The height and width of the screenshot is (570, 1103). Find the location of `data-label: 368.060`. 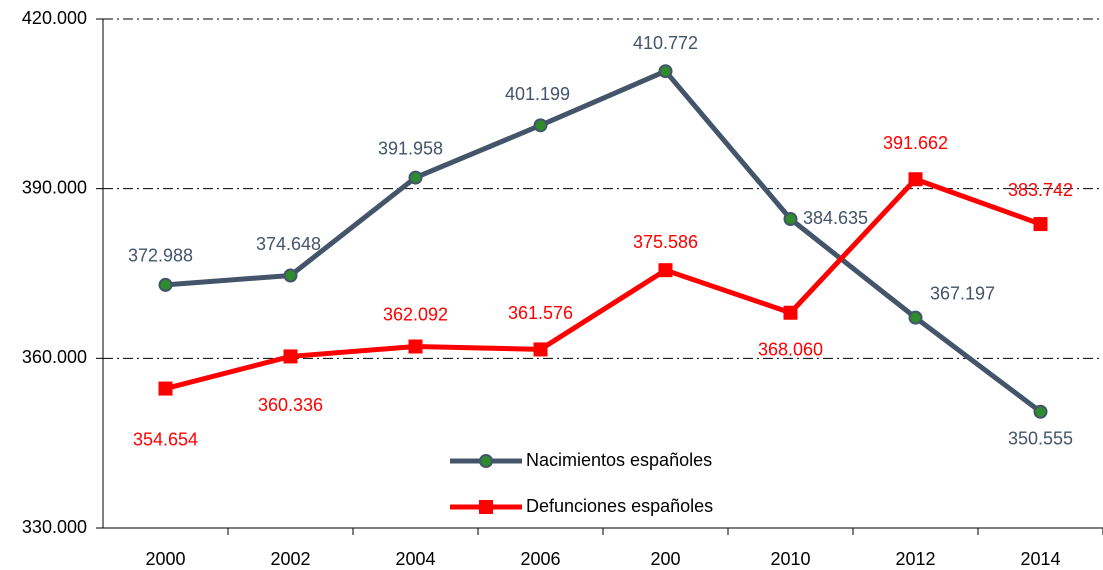

data-label: 368.060 is located at coordinates (790, 349).